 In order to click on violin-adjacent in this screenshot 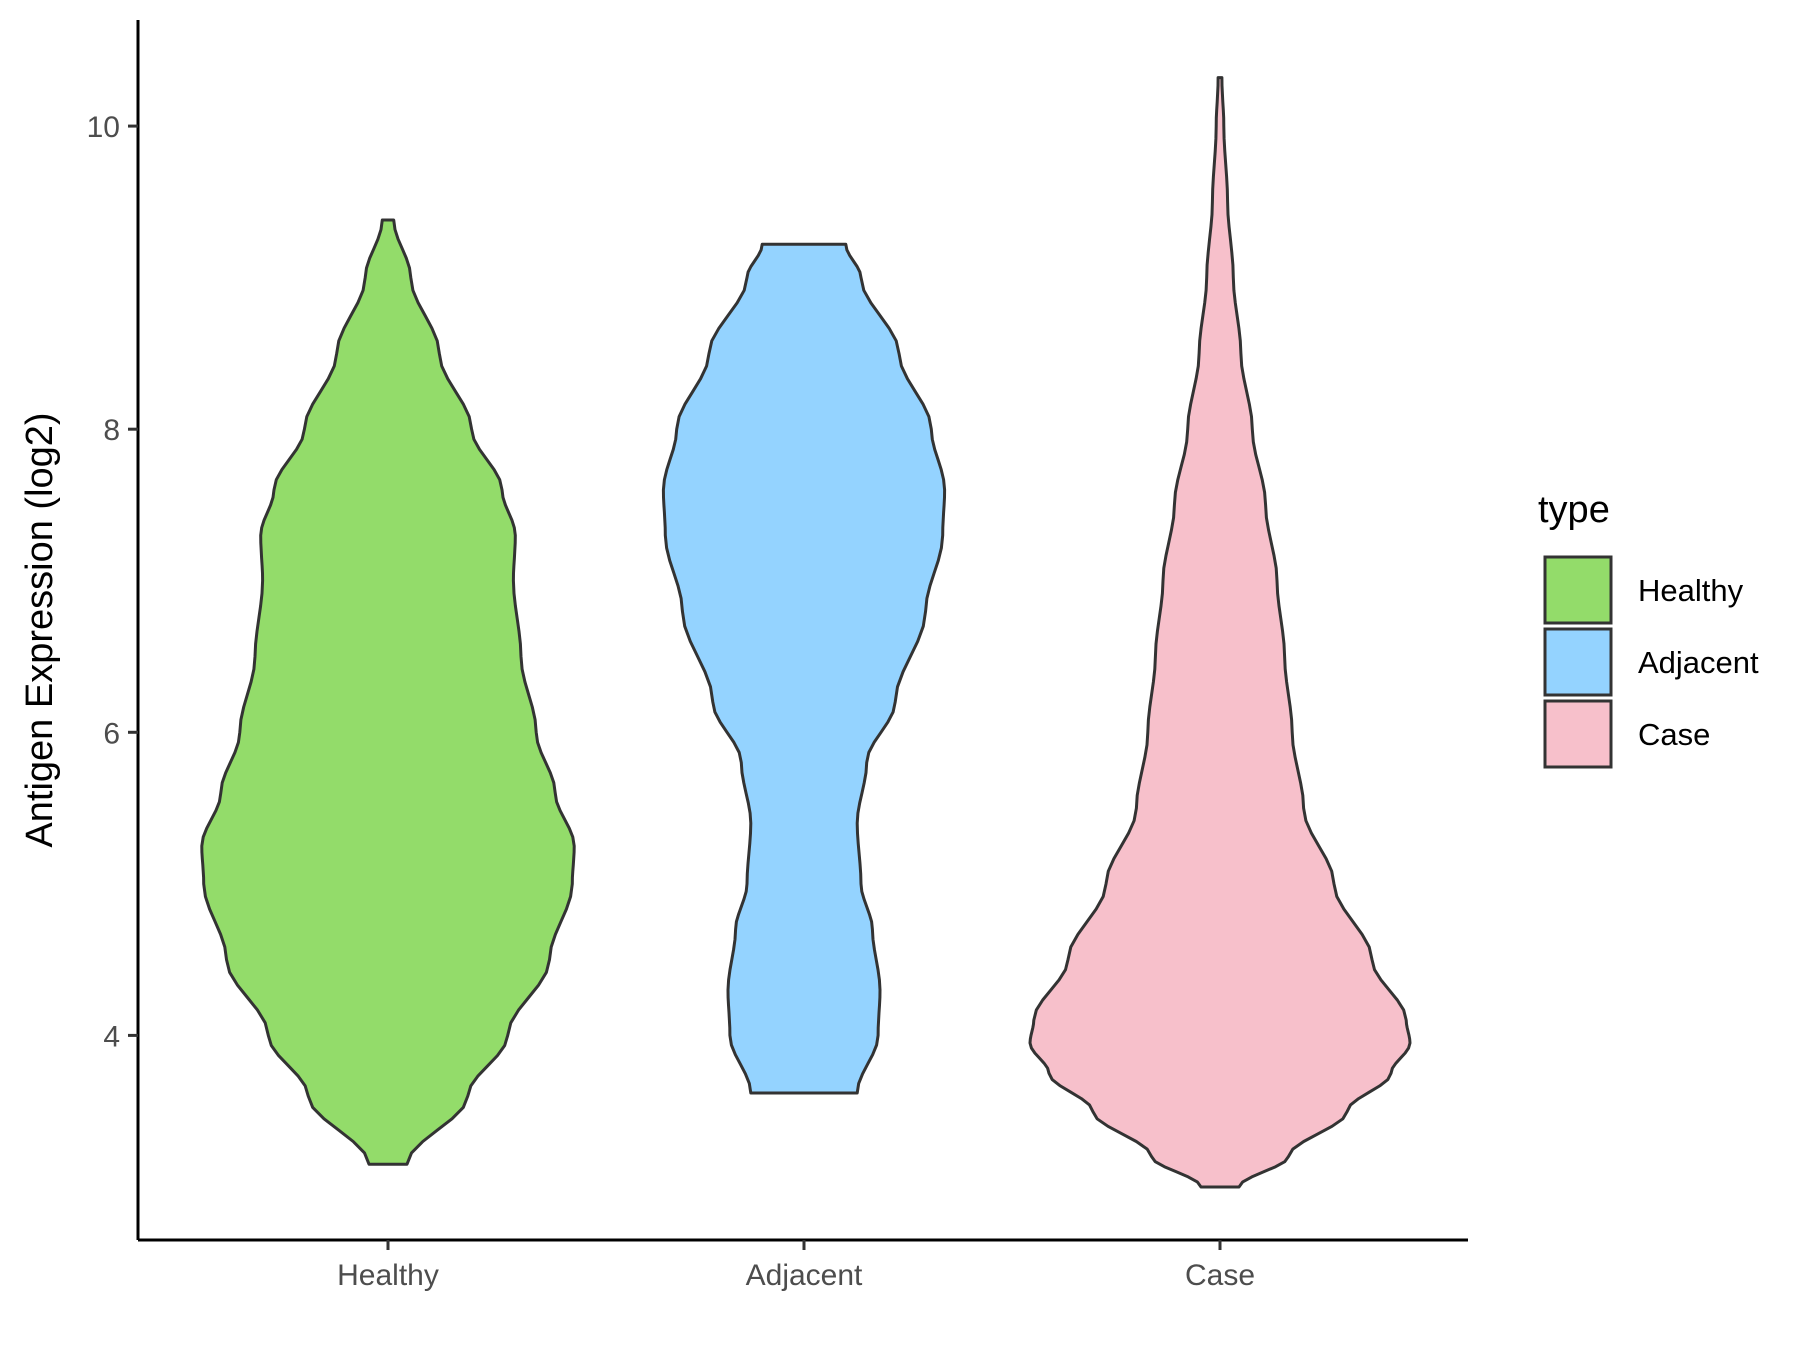, I will do `click(804, 668)`.